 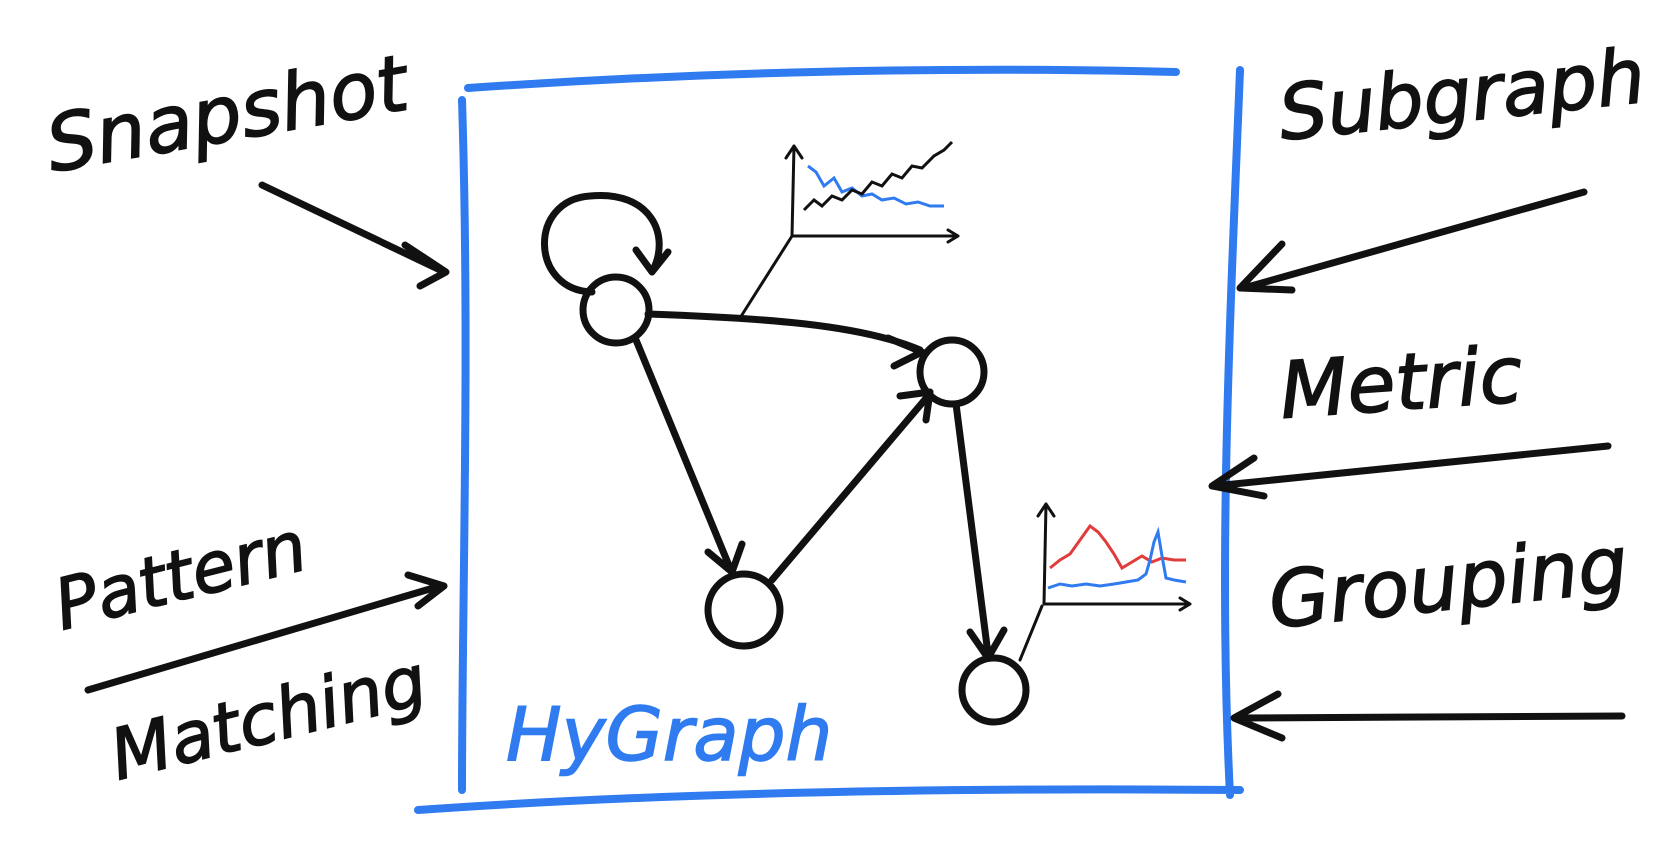 I want to click on mini-chart-top-black-series, so click(x=878, y=176).